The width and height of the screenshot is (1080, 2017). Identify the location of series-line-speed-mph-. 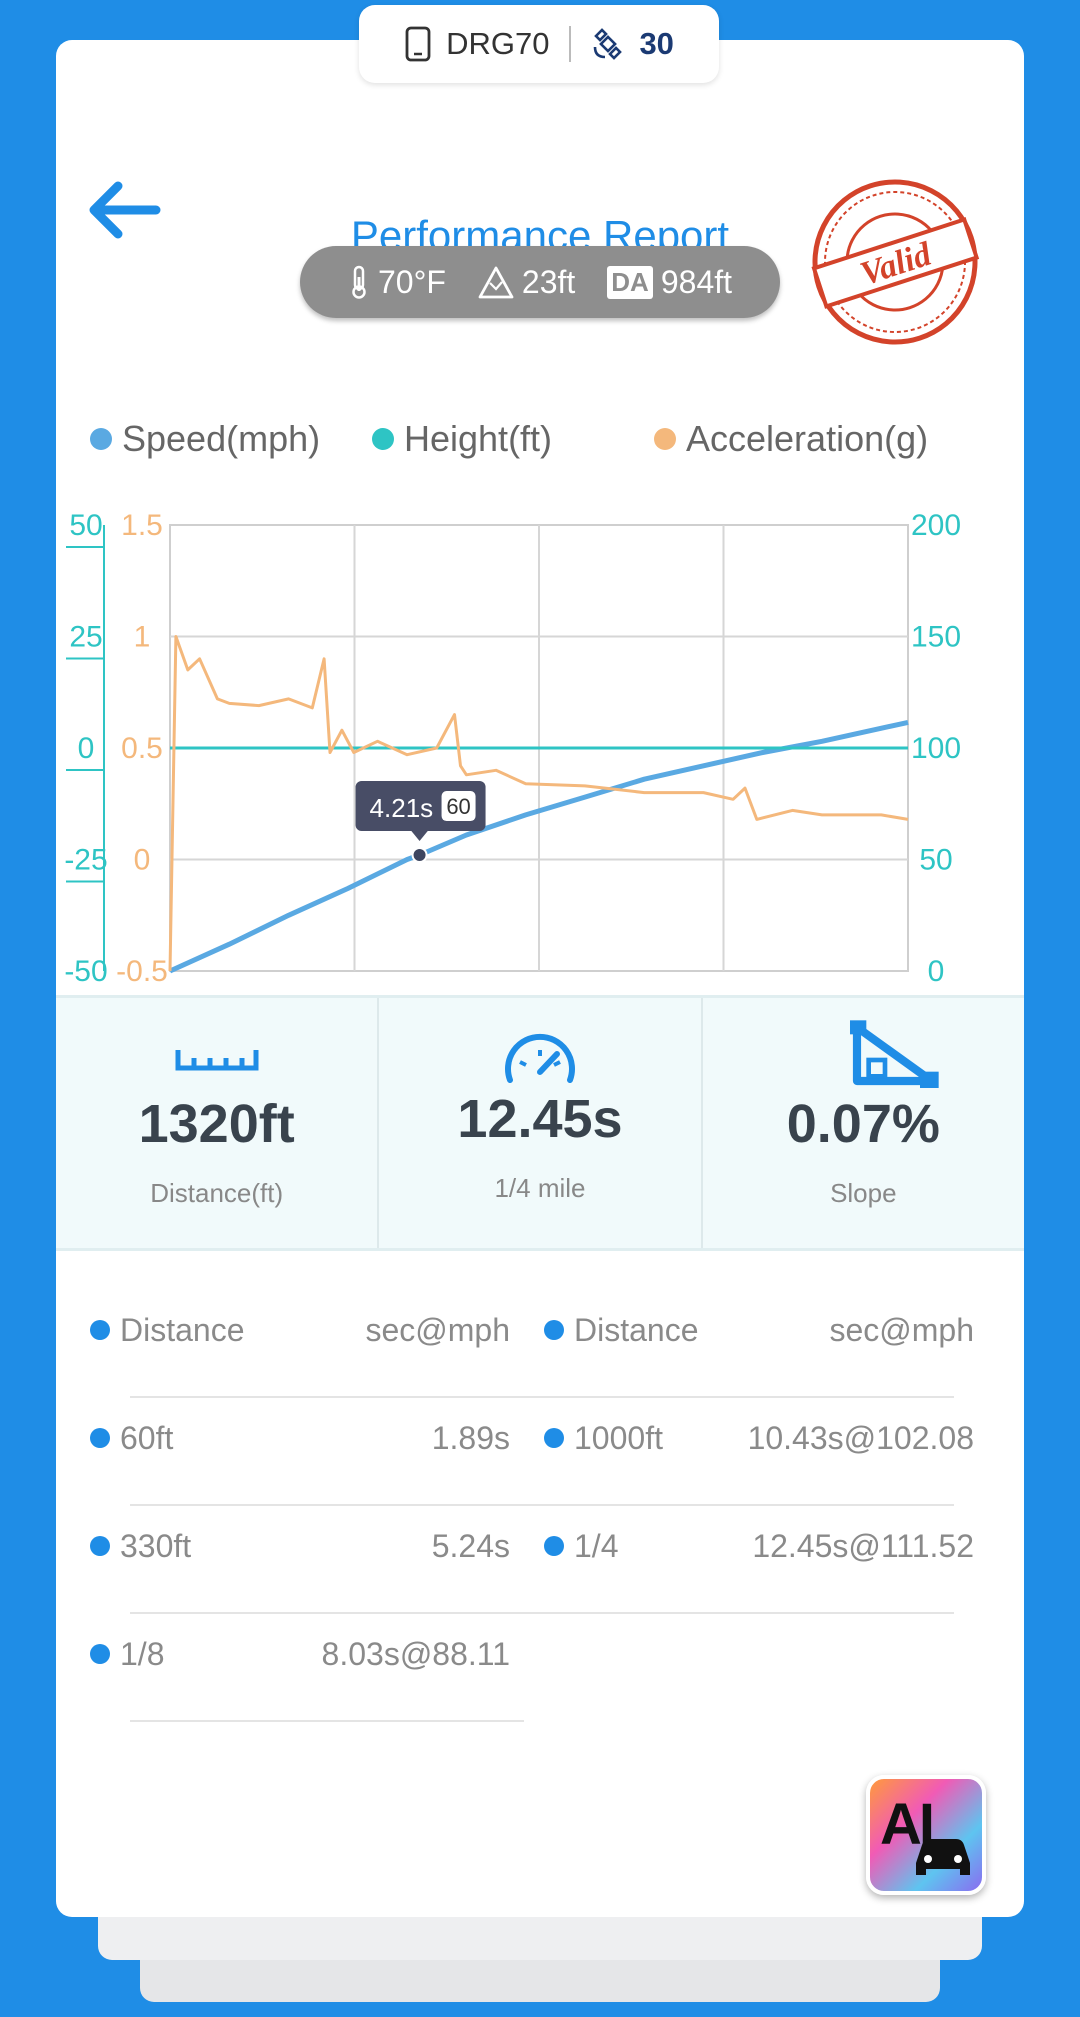
(538, 846).